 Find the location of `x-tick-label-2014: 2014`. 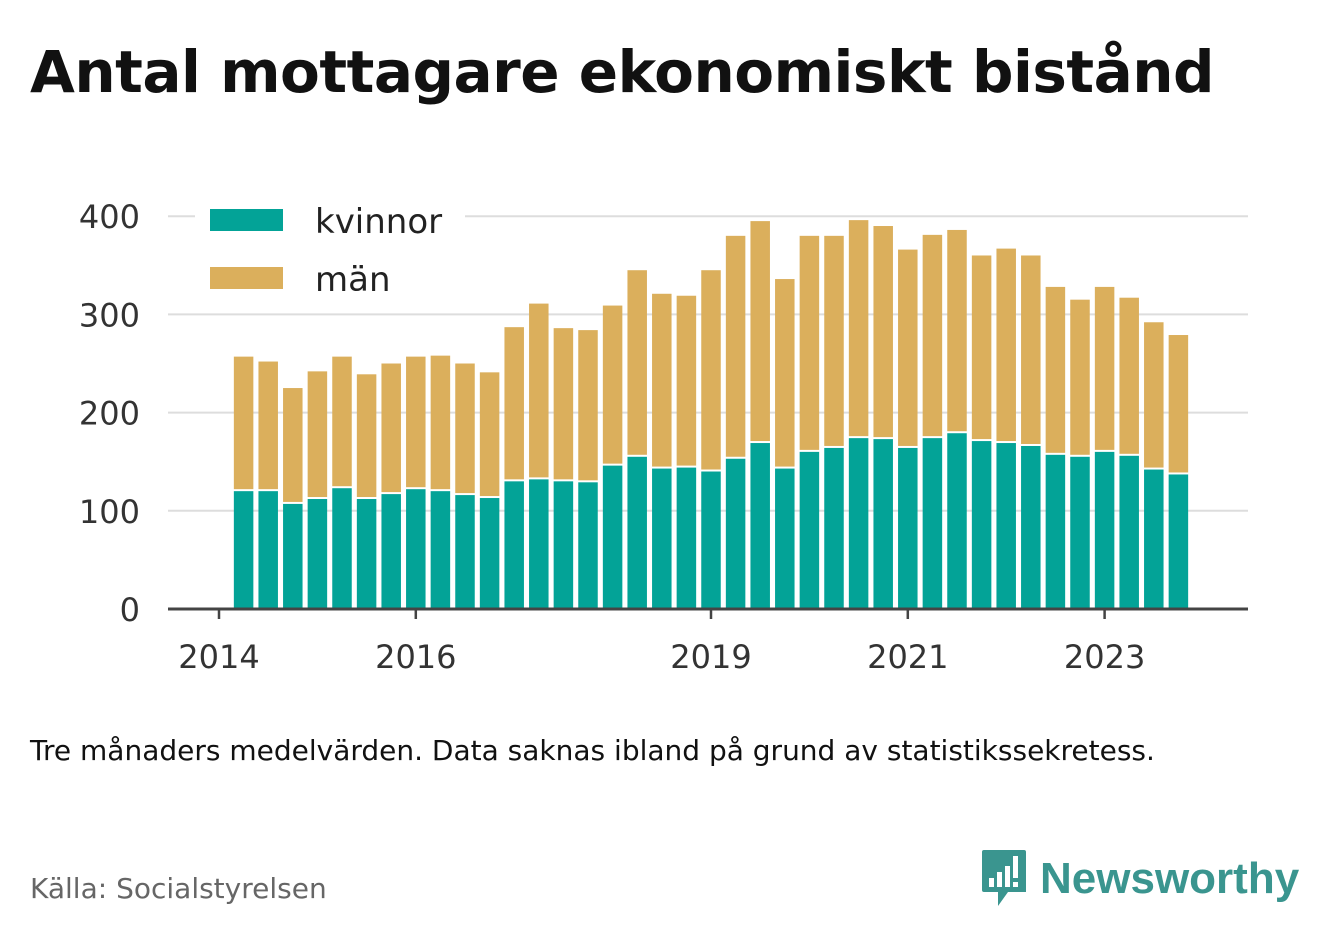

x-tick-label-2014: 2014 is located at coordinates (218, 657).